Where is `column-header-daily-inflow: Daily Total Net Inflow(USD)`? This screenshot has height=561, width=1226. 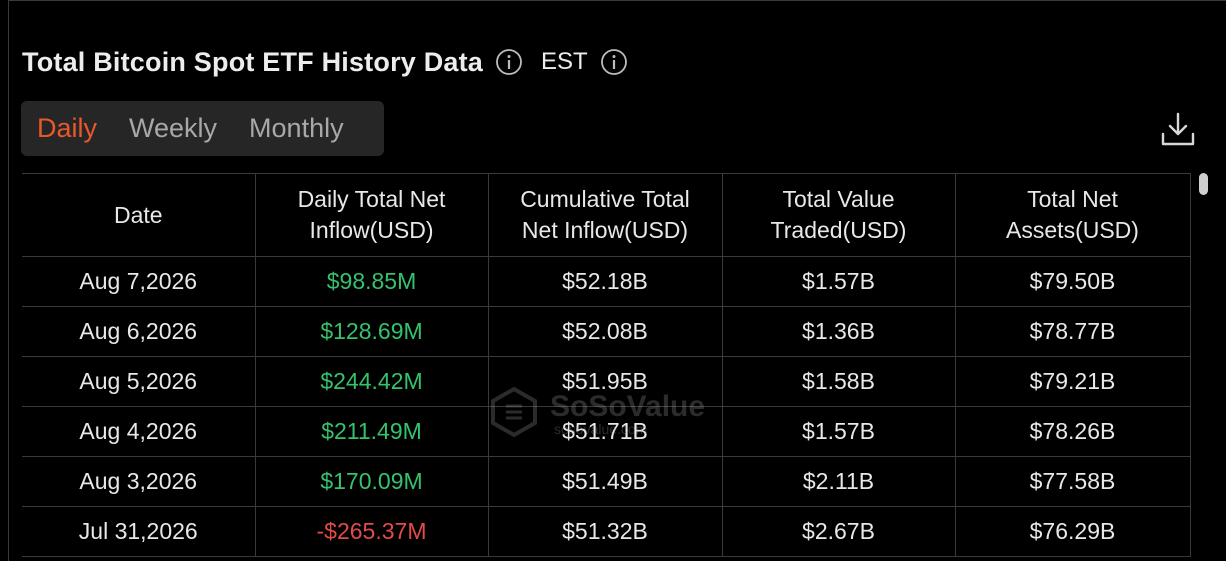
column-header-daily-inflow: Daily Total Net Inflow(USD) is located at coordinates (371, 215).